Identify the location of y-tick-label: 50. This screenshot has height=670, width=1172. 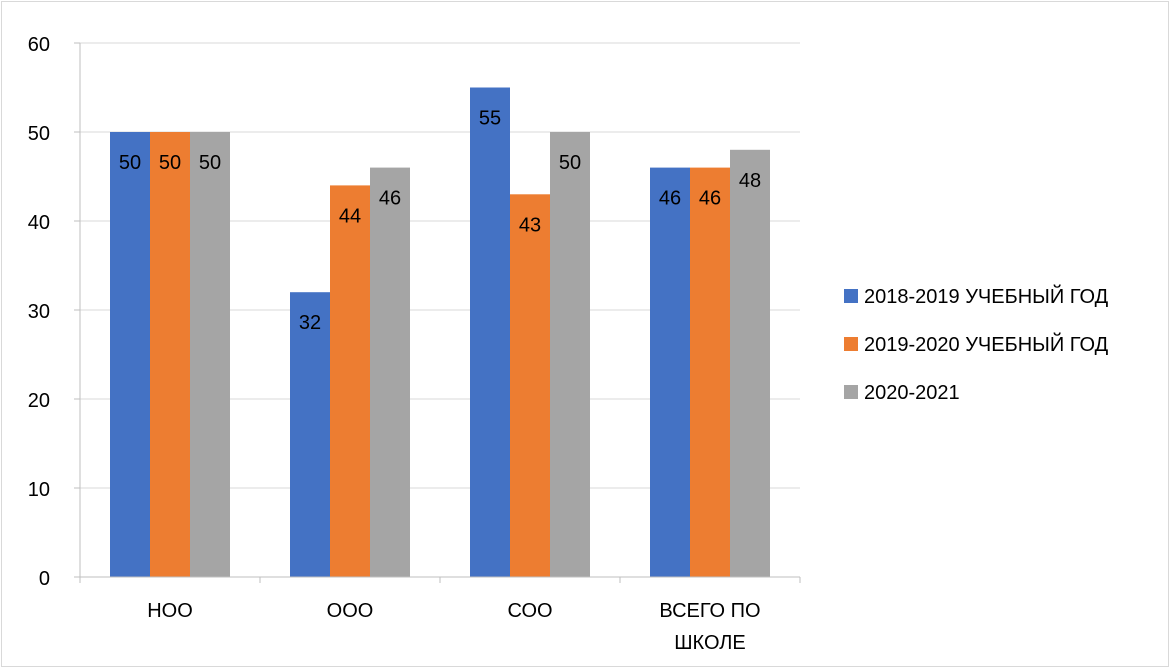
(39, 134).